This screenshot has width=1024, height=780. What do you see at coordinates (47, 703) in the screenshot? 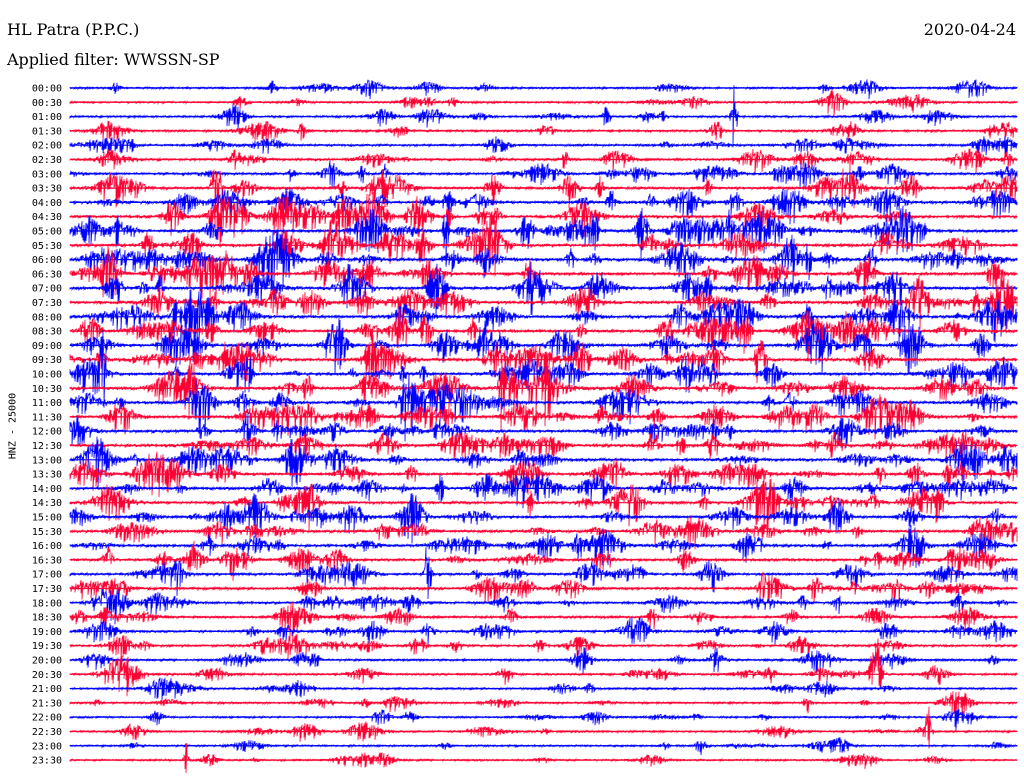
I see `time-tick-label: 21:30` at bounding box center [47, 703].